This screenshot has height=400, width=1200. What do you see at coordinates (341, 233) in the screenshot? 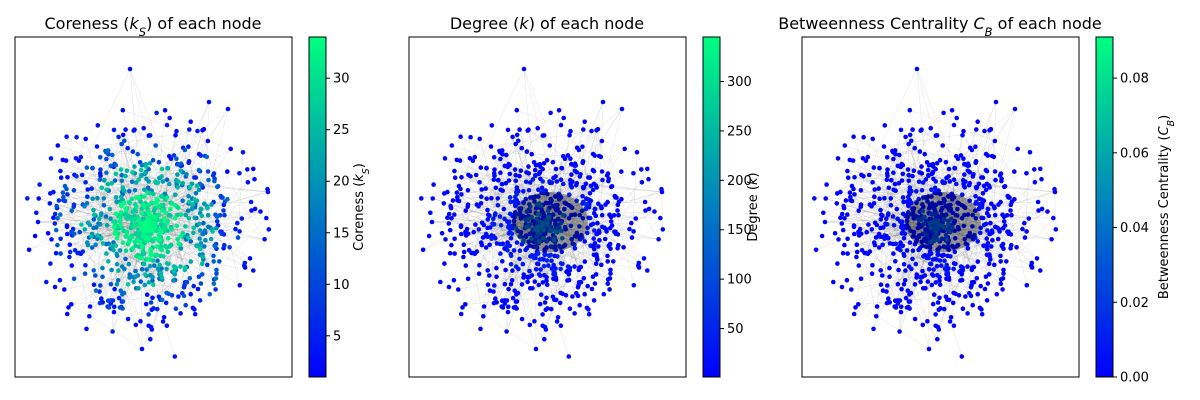
I see `colorbar-tick-label: 15` at bounding box center [341, 233].